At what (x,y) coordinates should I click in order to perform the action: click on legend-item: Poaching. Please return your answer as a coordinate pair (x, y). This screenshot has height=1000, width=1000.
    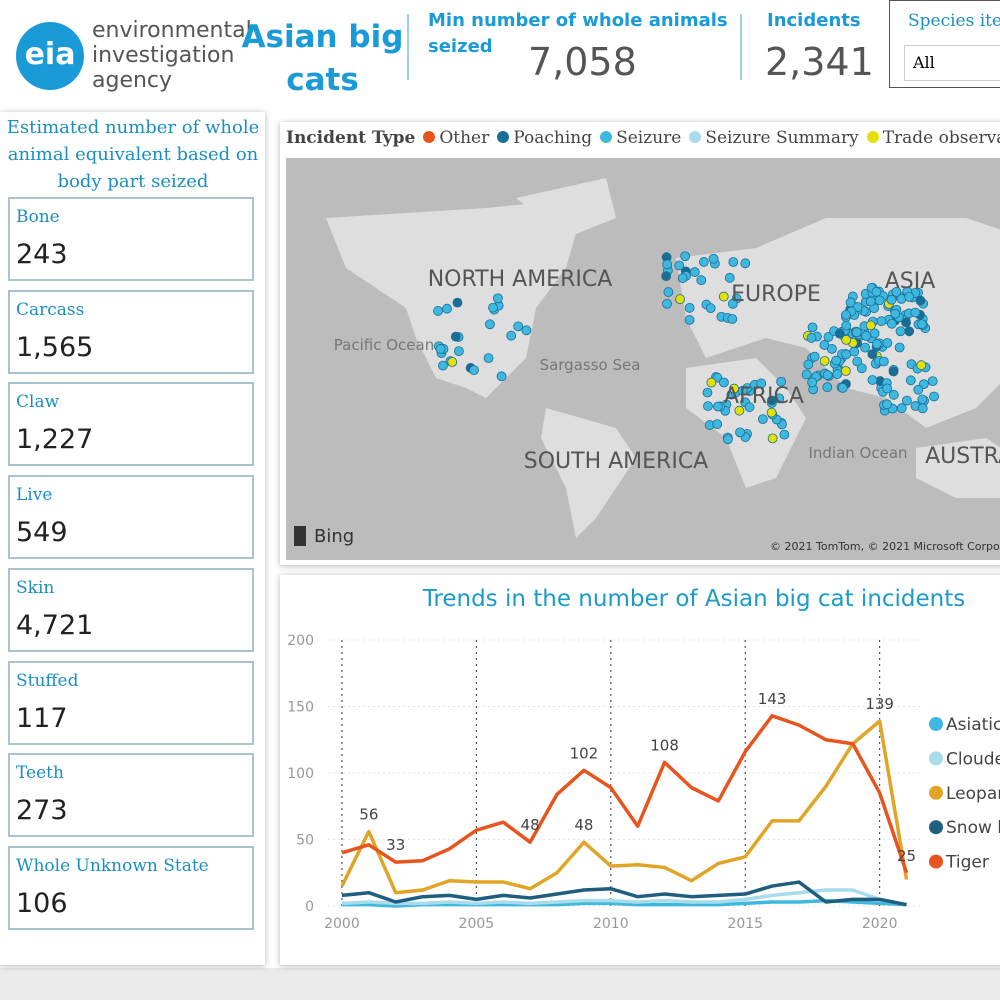
    Looking at the image, I should click on (544, 138).